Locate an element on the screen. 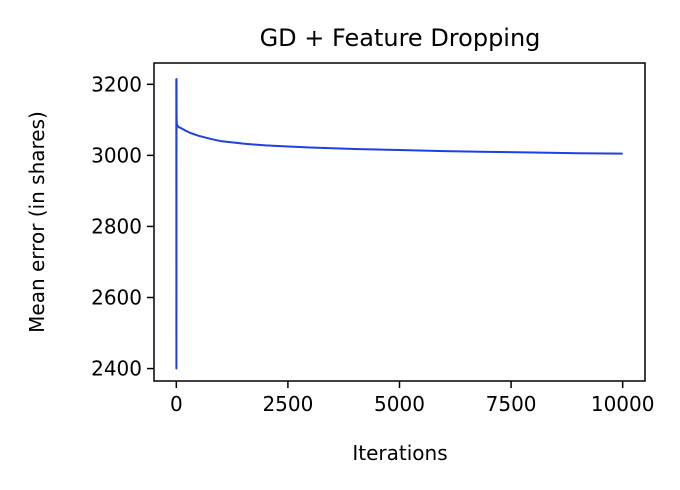 This screenshot has height=490, width=680. chart-title: GD + Feature Dropping is located at coordinates (400, 38).